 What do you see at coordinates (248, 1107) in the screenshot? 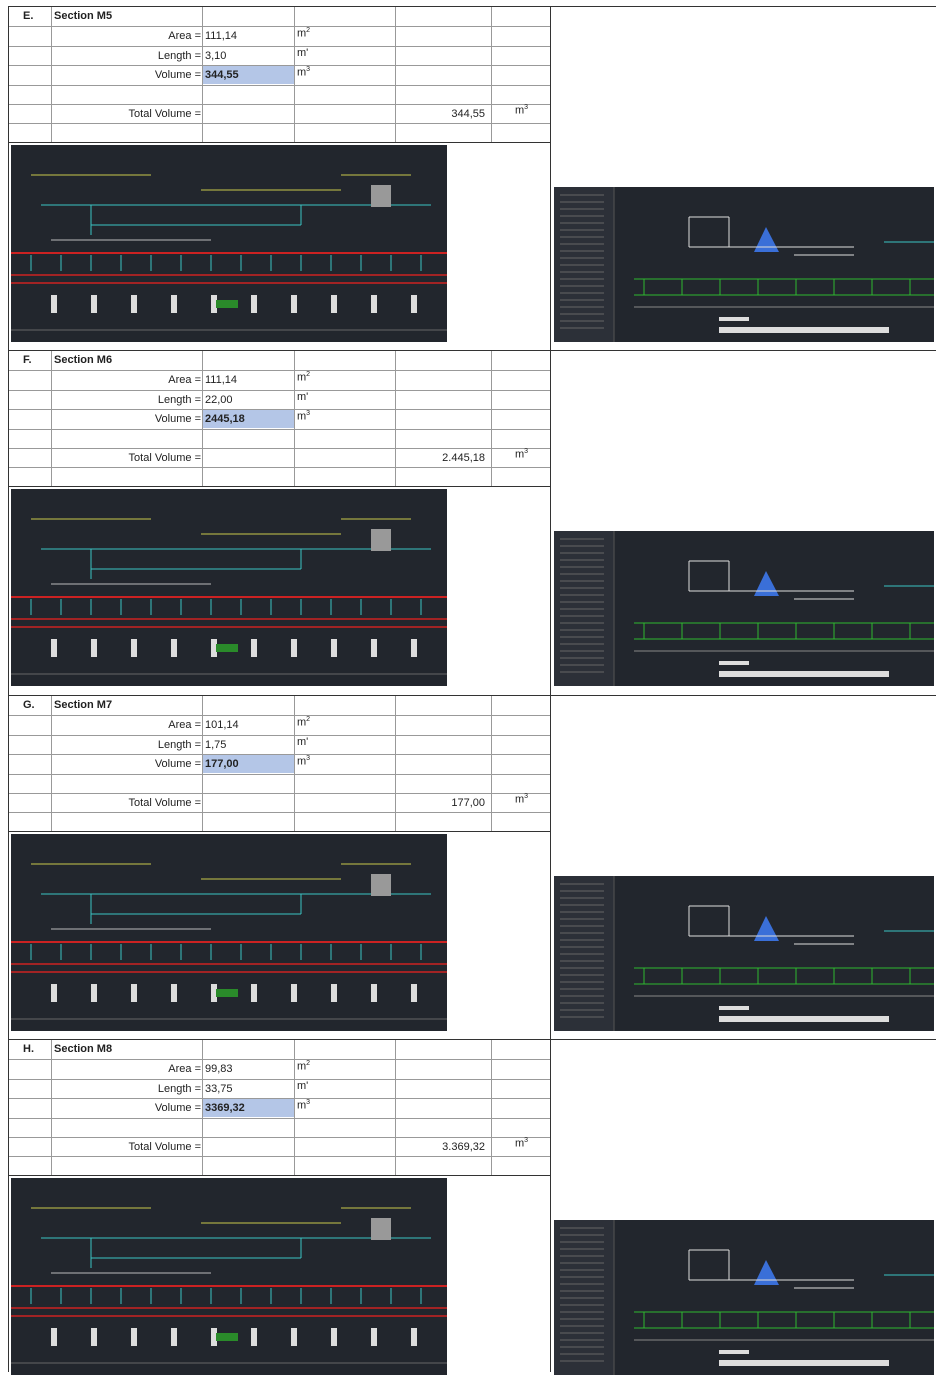
I see `row-value: 3369,32` at bounding box center [248, 1107].